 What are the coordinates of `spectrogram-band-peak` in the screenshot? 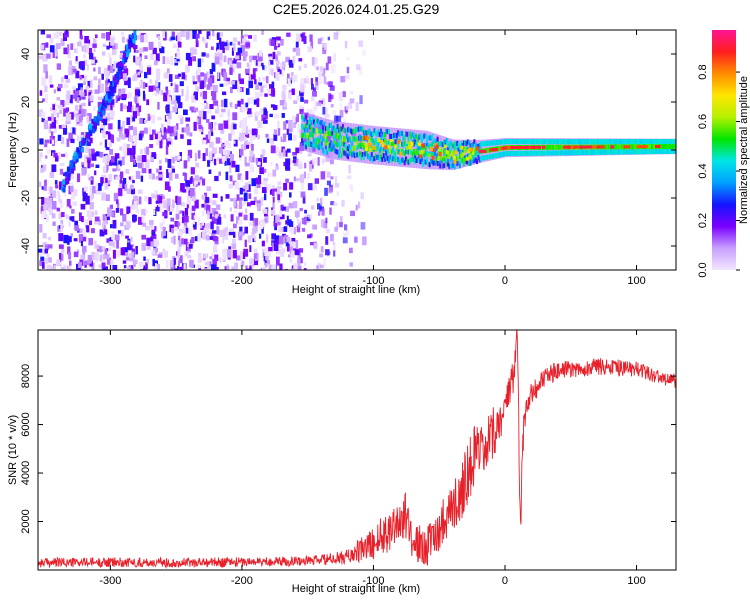 It's located at (638, 147).